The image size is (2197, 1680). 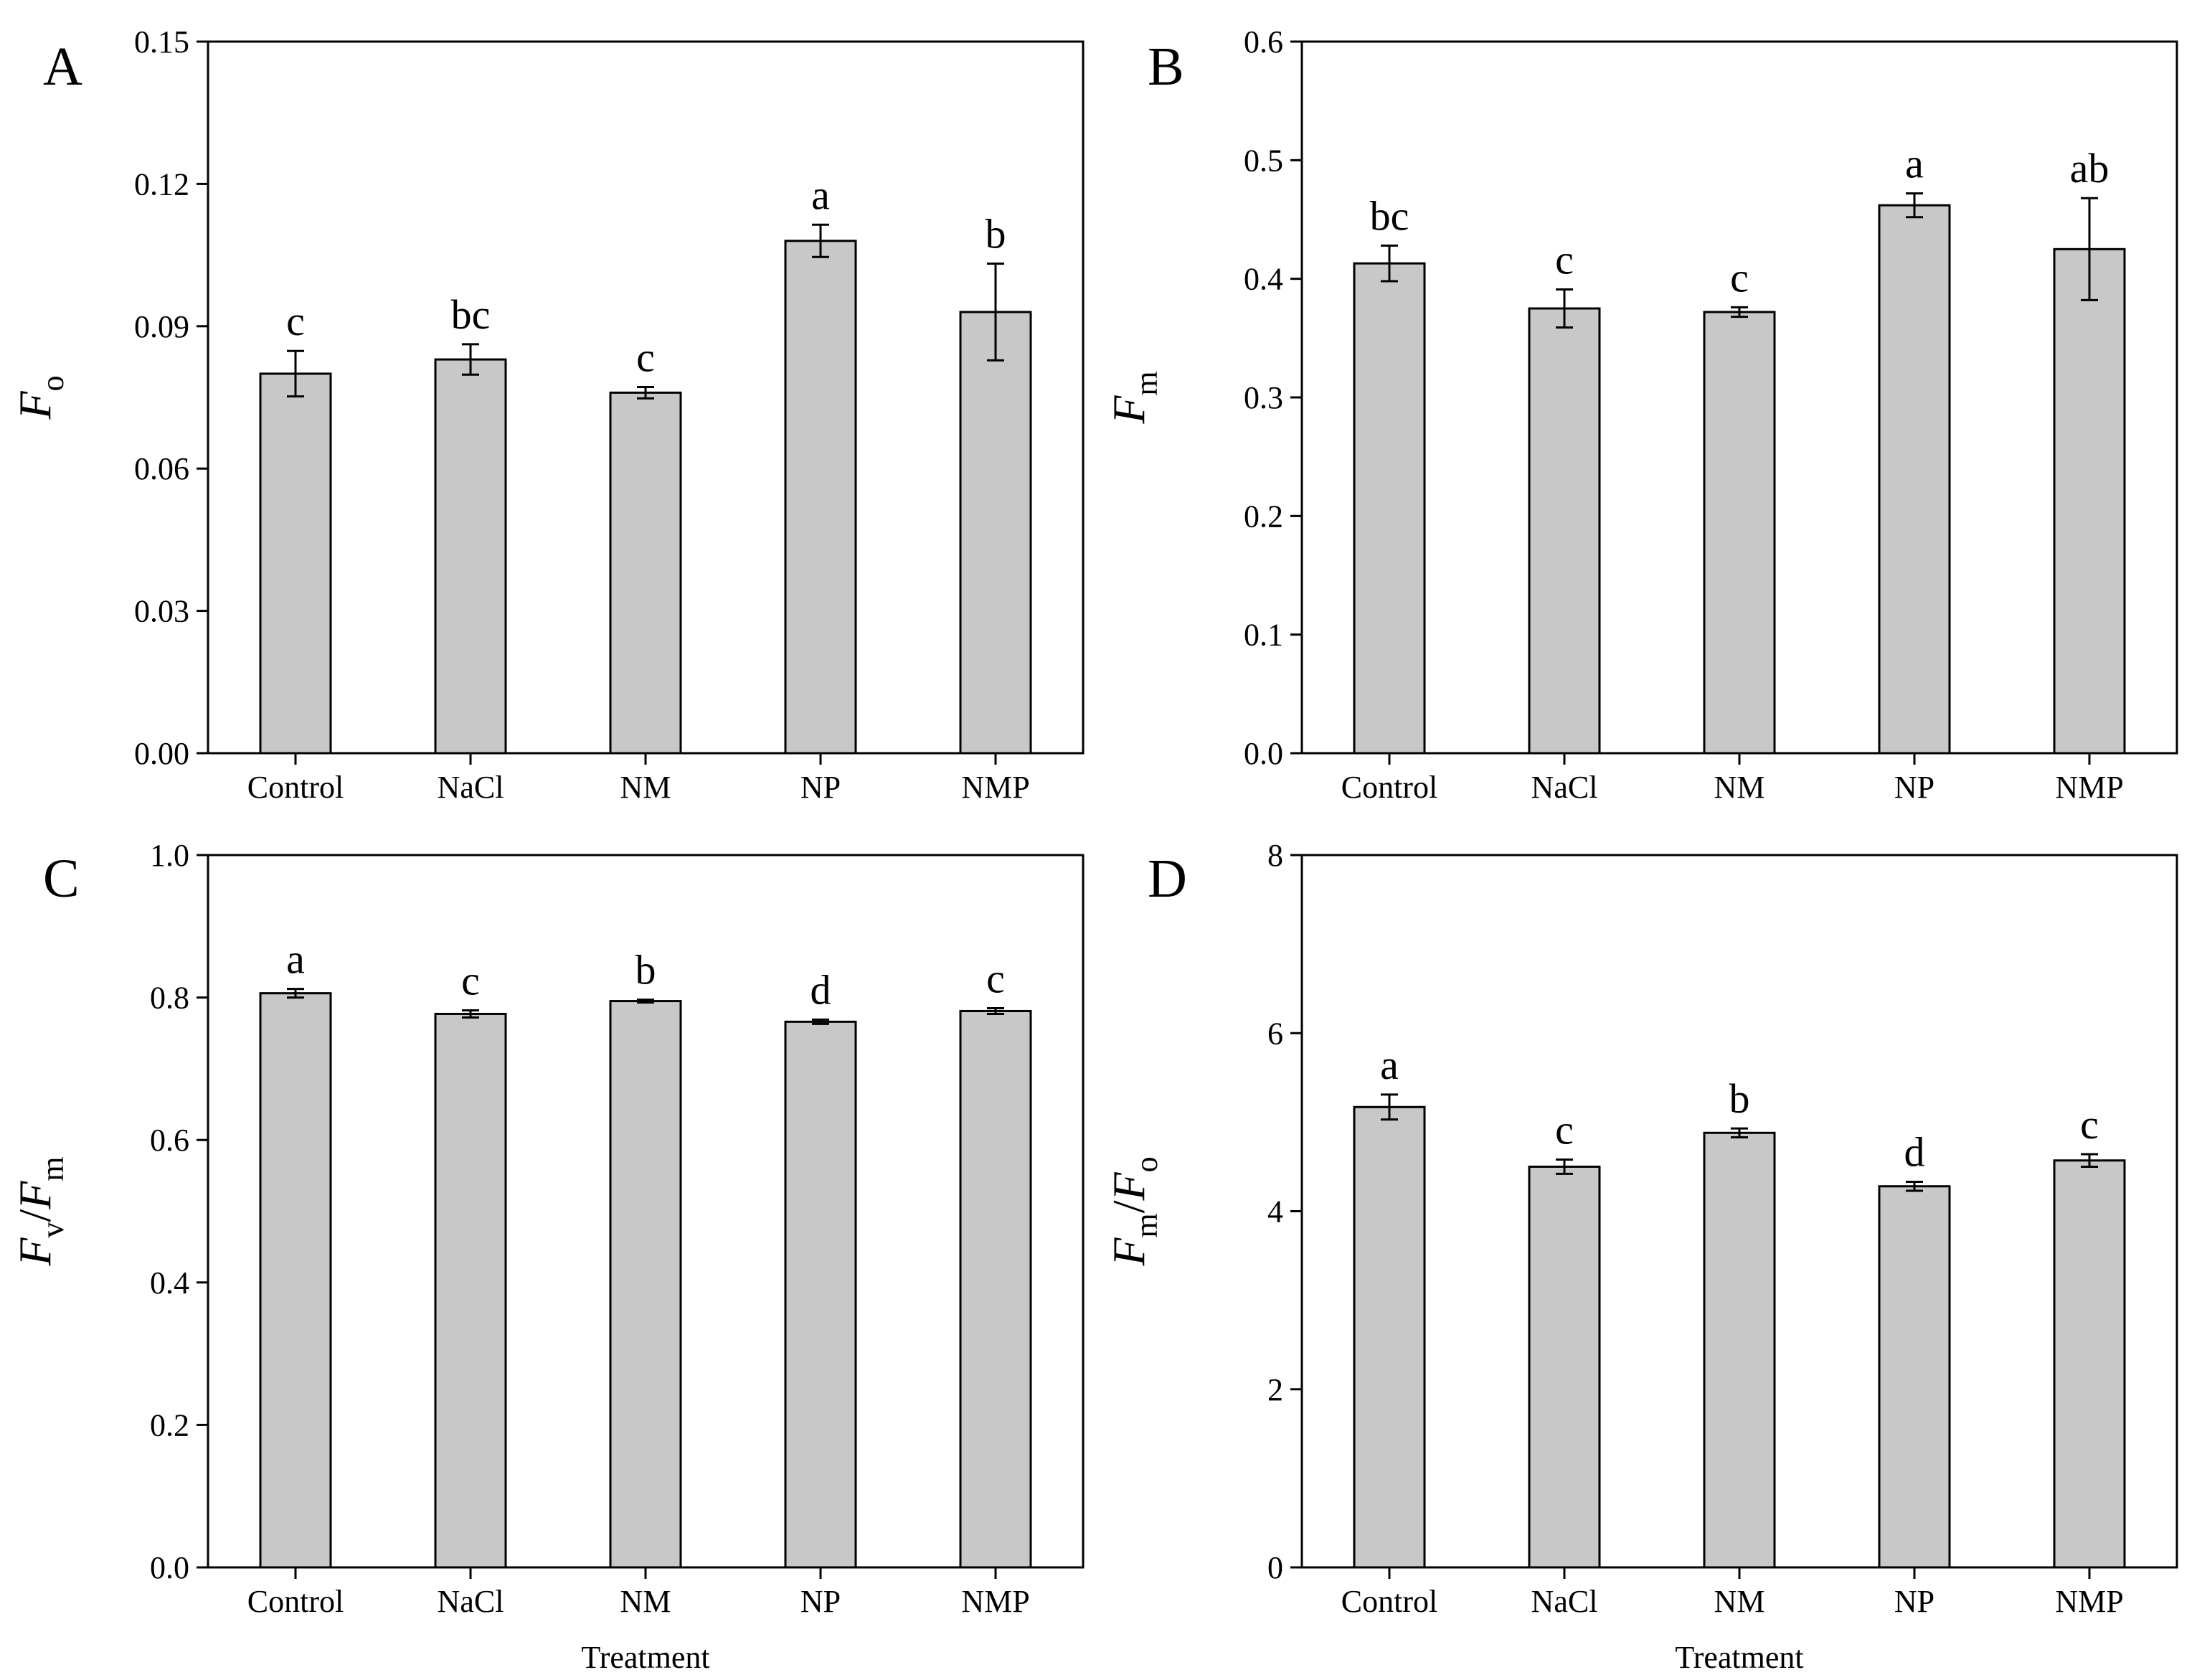 I want to click on y-tick-label: 0.8, so click(x=169, y=998).